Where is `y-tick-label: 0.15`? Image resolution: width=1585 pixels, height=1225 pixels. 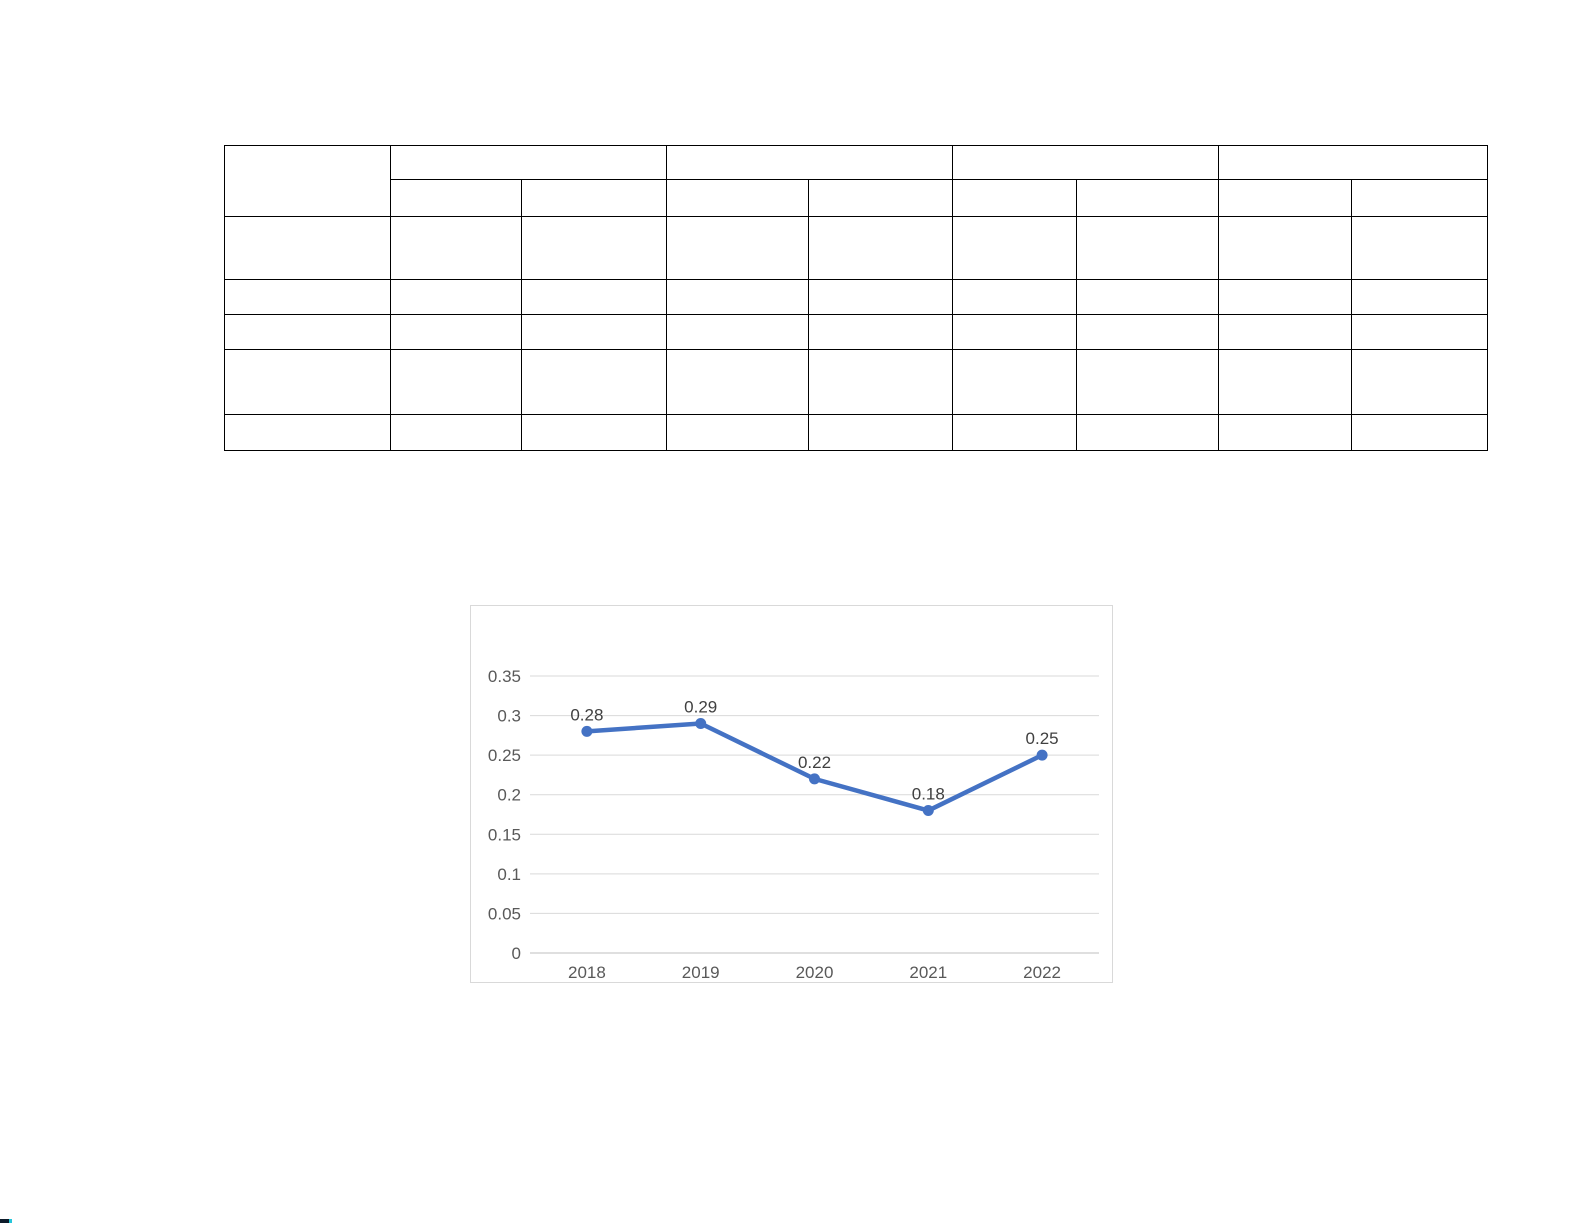 y-tick-label: 0.15 is located at coordinates (504, 834).